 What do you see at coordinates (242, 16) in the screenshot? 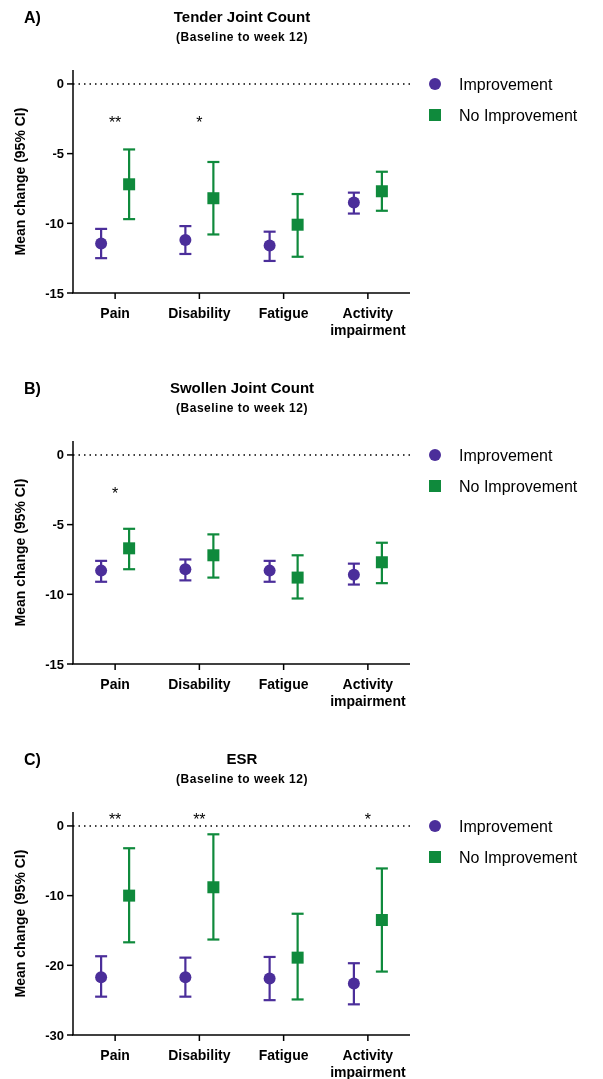
I see `chart-title: Tender Joint Count` at bounding box center [242, 16].